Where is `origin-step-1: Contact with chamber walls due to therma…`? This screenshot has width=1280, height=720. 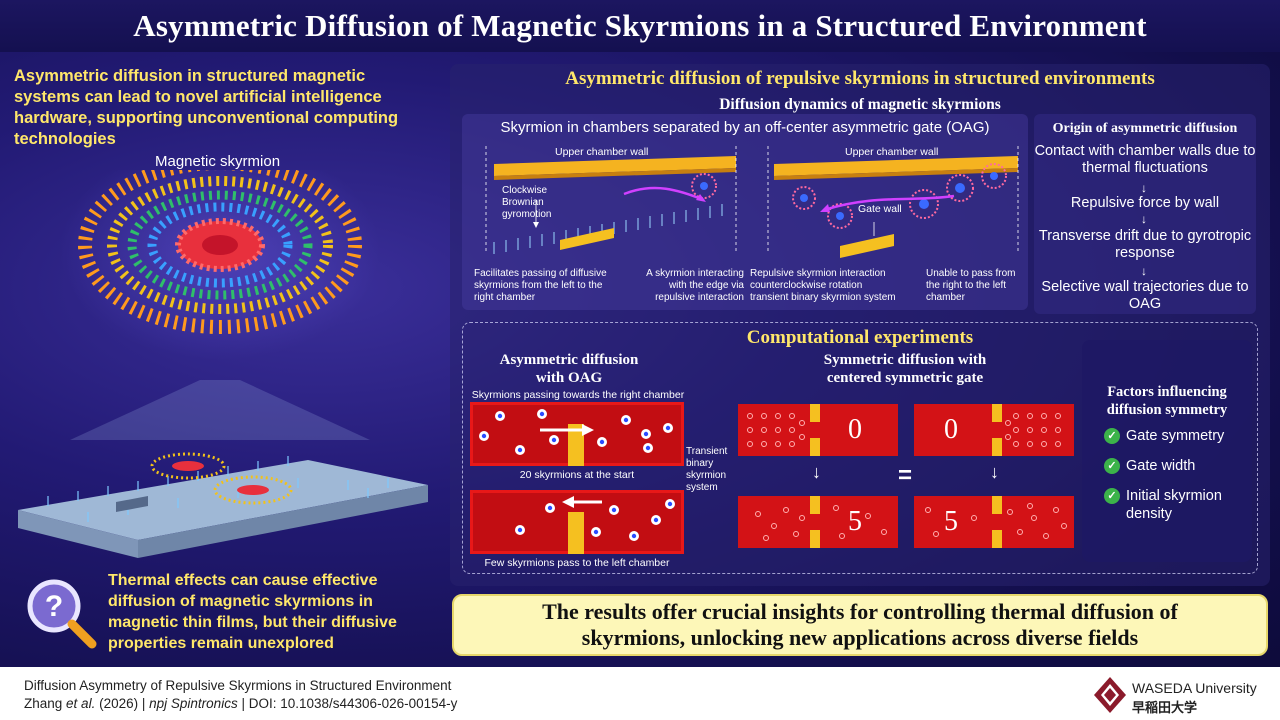
origin-step-1: Contact with chamber walls due to therma… is located at coordinates (1145, 159).